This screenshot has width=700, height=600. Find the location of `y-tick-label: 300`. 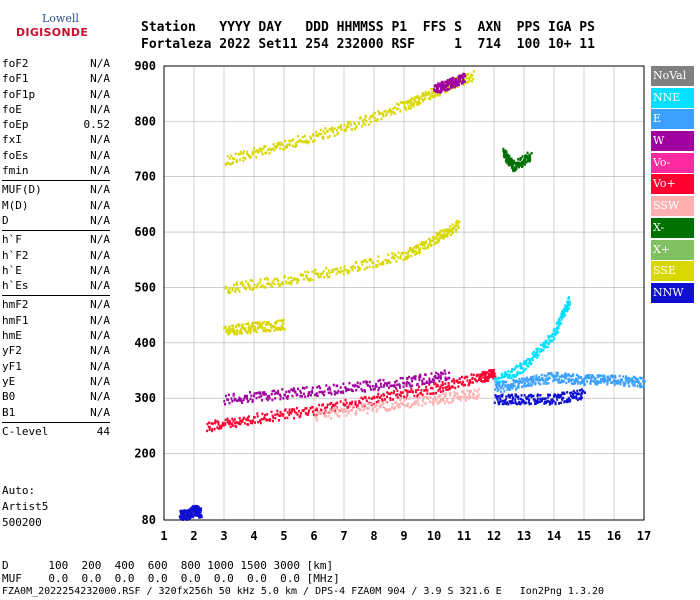

y-tick-label: 300 is located at coordinates (145, 398).